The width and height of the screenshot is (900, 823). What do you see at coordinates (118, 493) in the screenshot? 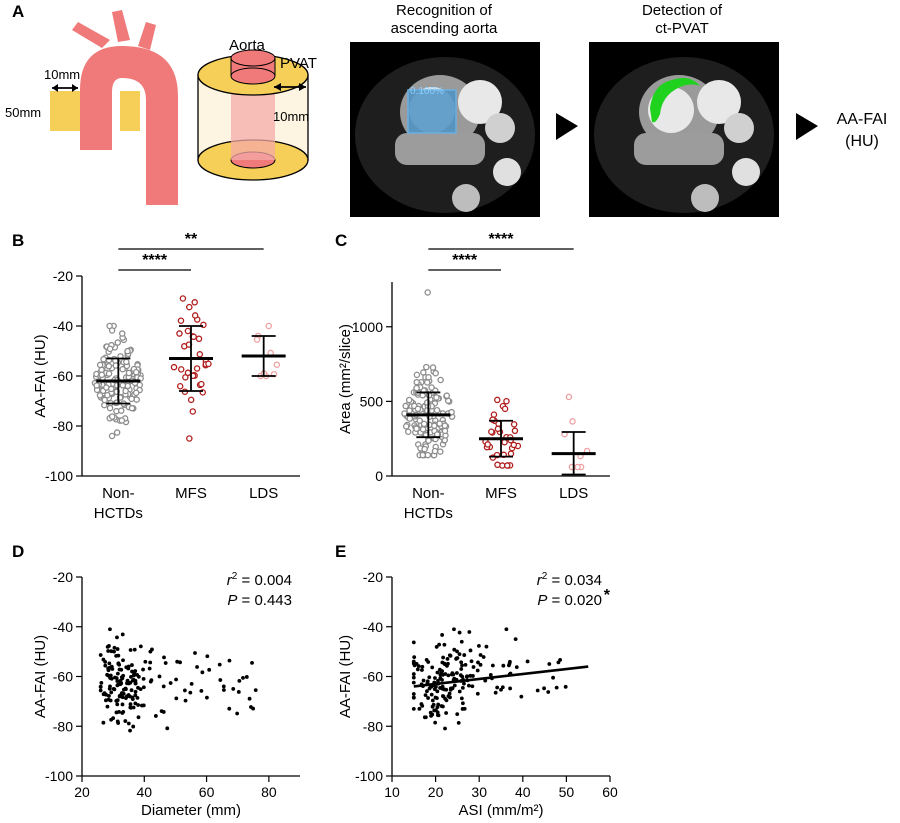
I see `x-category-label: Non-` at bounding box center [118, 493].